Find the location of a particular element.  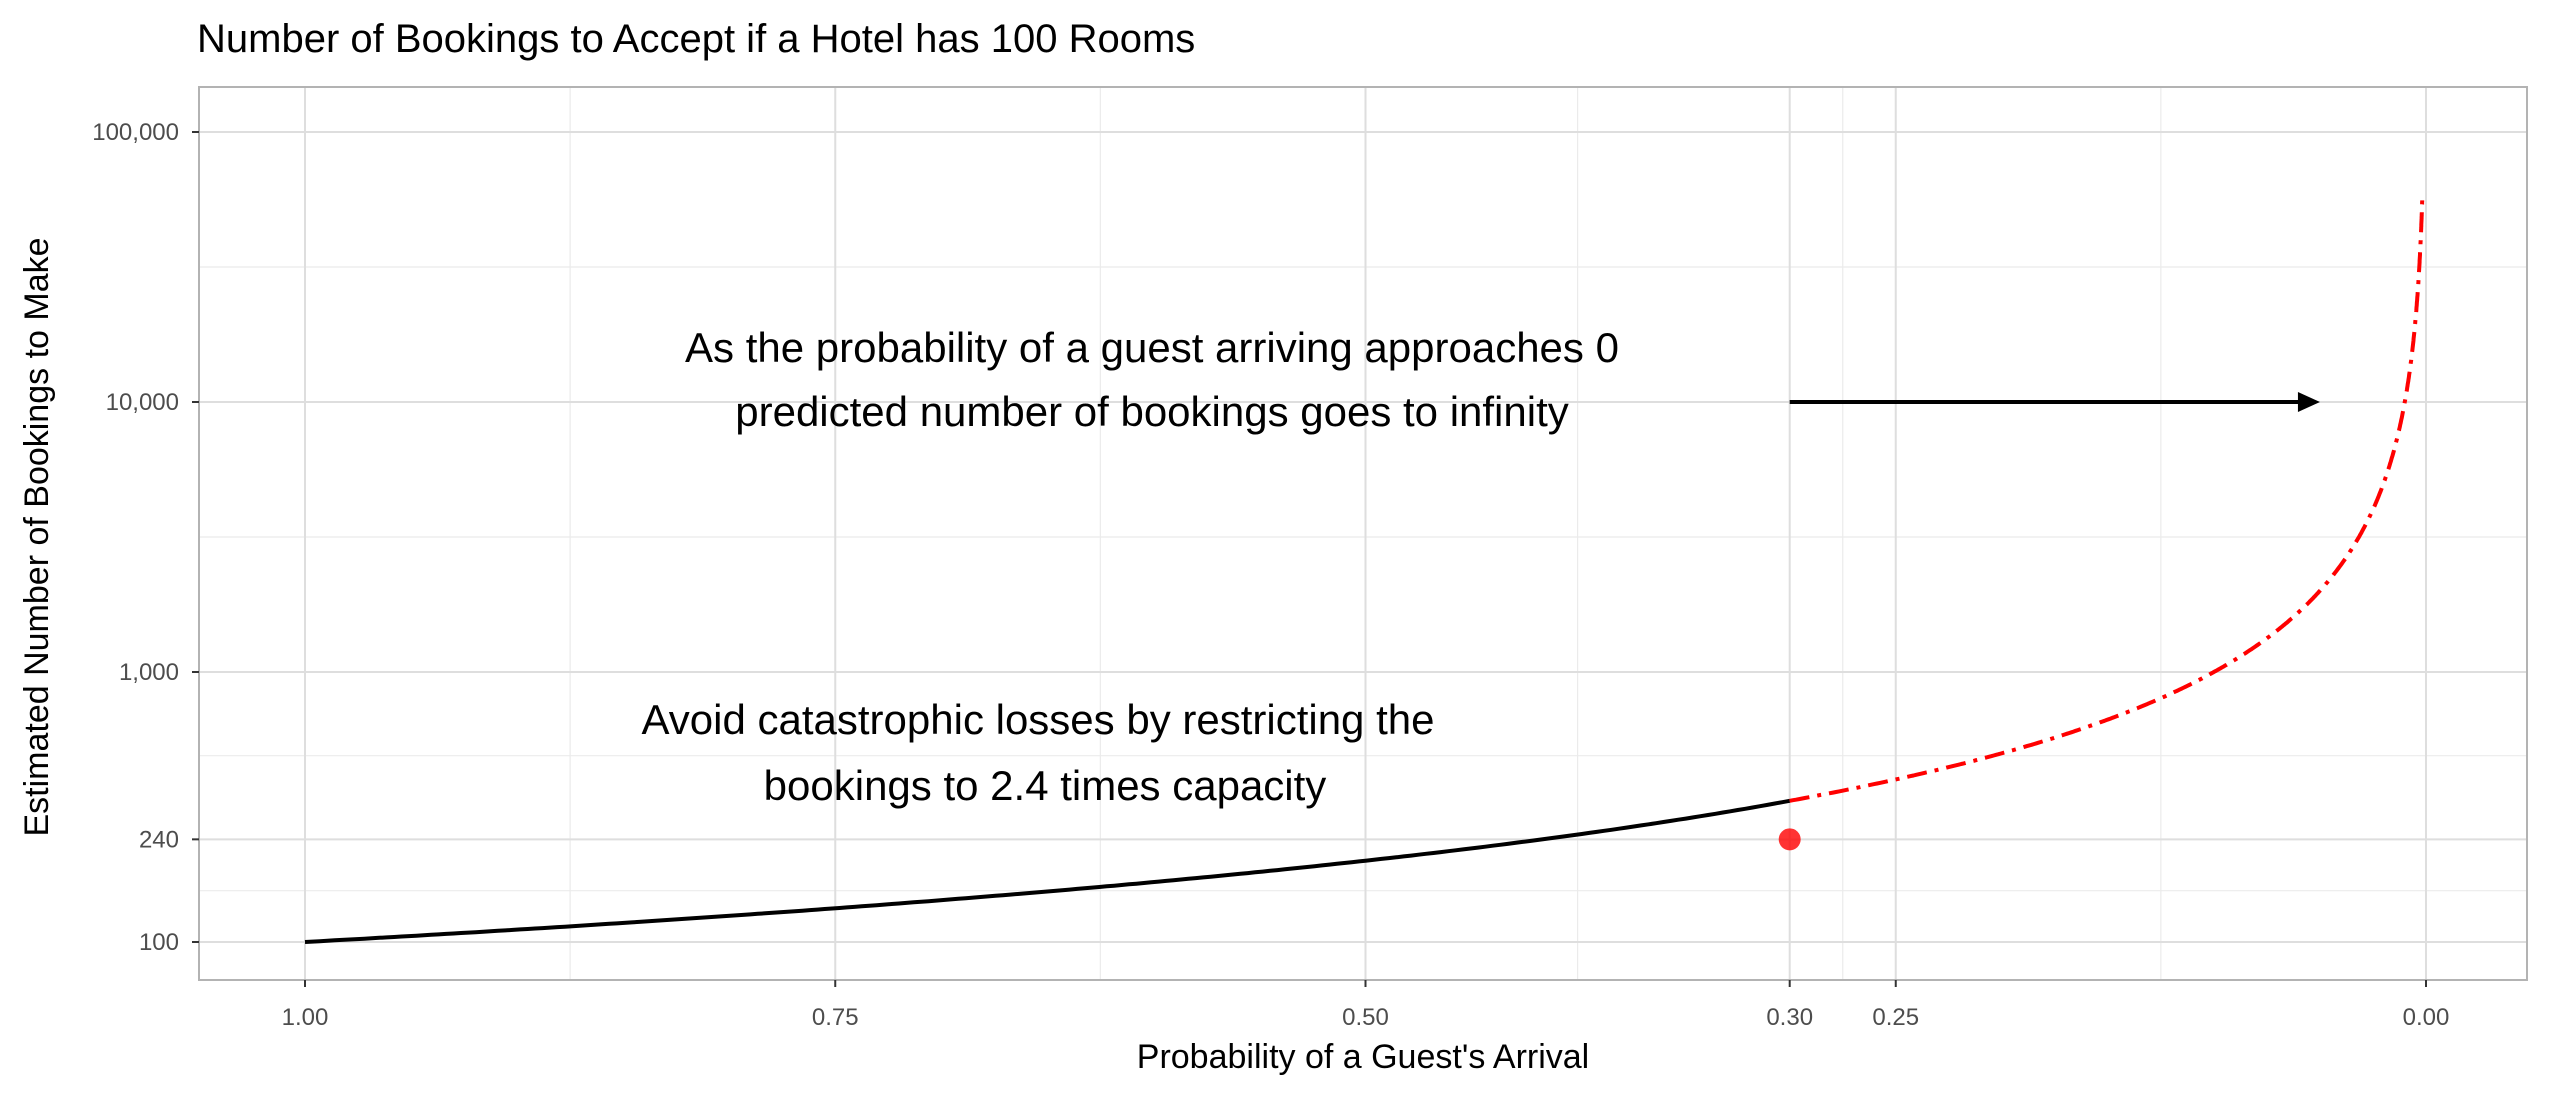

y-tick-label: 10,000 is located at coordinates (142, 402).